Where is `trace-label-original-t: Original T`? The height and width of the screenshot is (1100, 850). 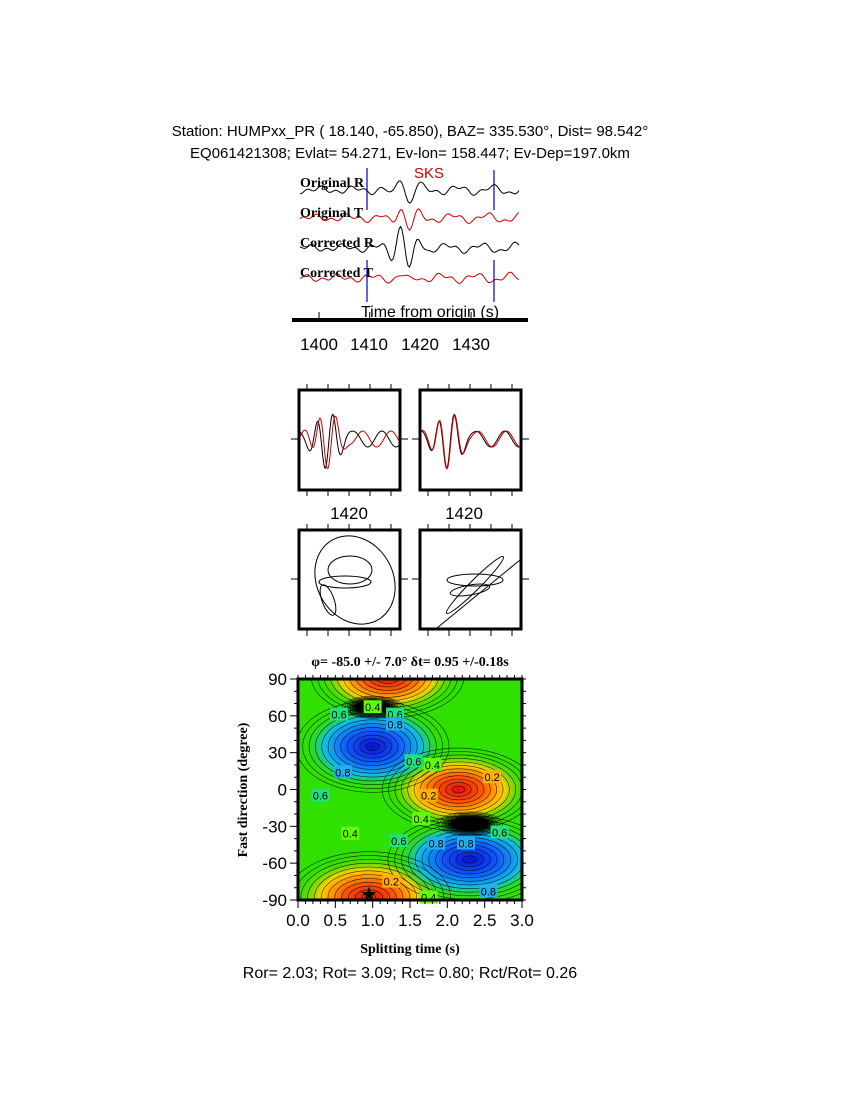
trace-label-original-t: Original T is located at coordinates (332, 213).